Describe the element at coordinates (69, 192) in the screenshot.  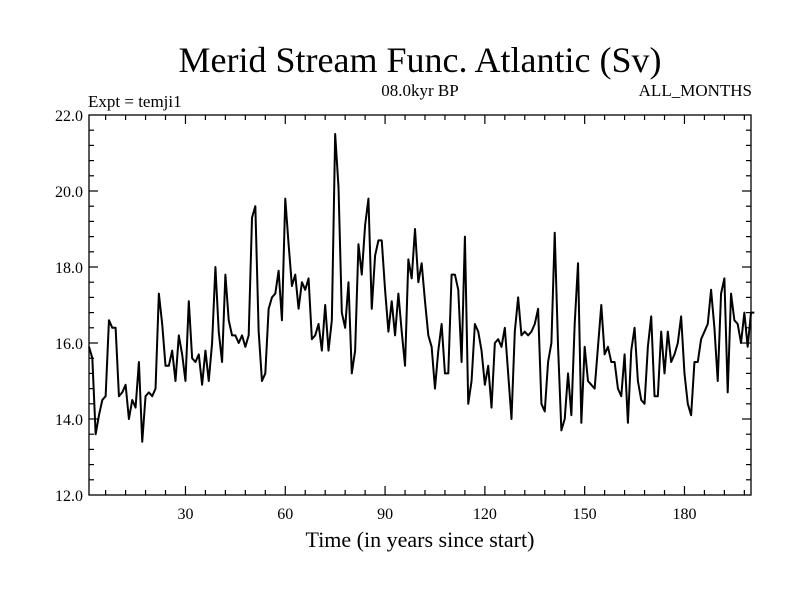
I see `y-tick-label: 20.0` at that location.